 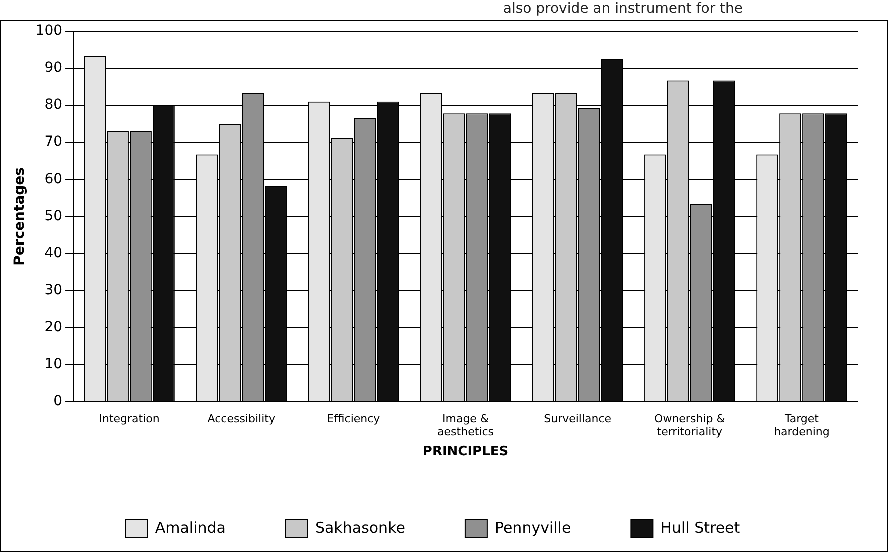 I want to click on y-tick-label: 40, so click(x=53, y=253).